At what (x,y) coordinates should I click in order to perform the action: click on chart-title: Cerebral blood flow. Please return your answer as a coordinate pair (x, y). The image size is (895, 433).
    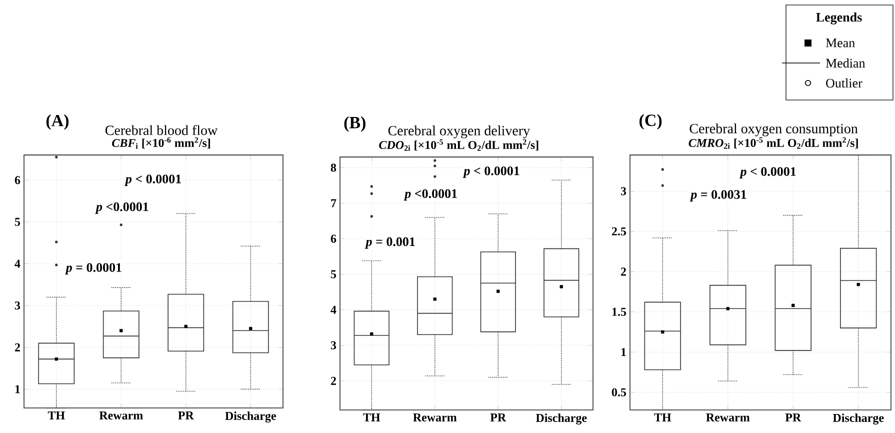
    Looking at the image, I should click on (161, 130).